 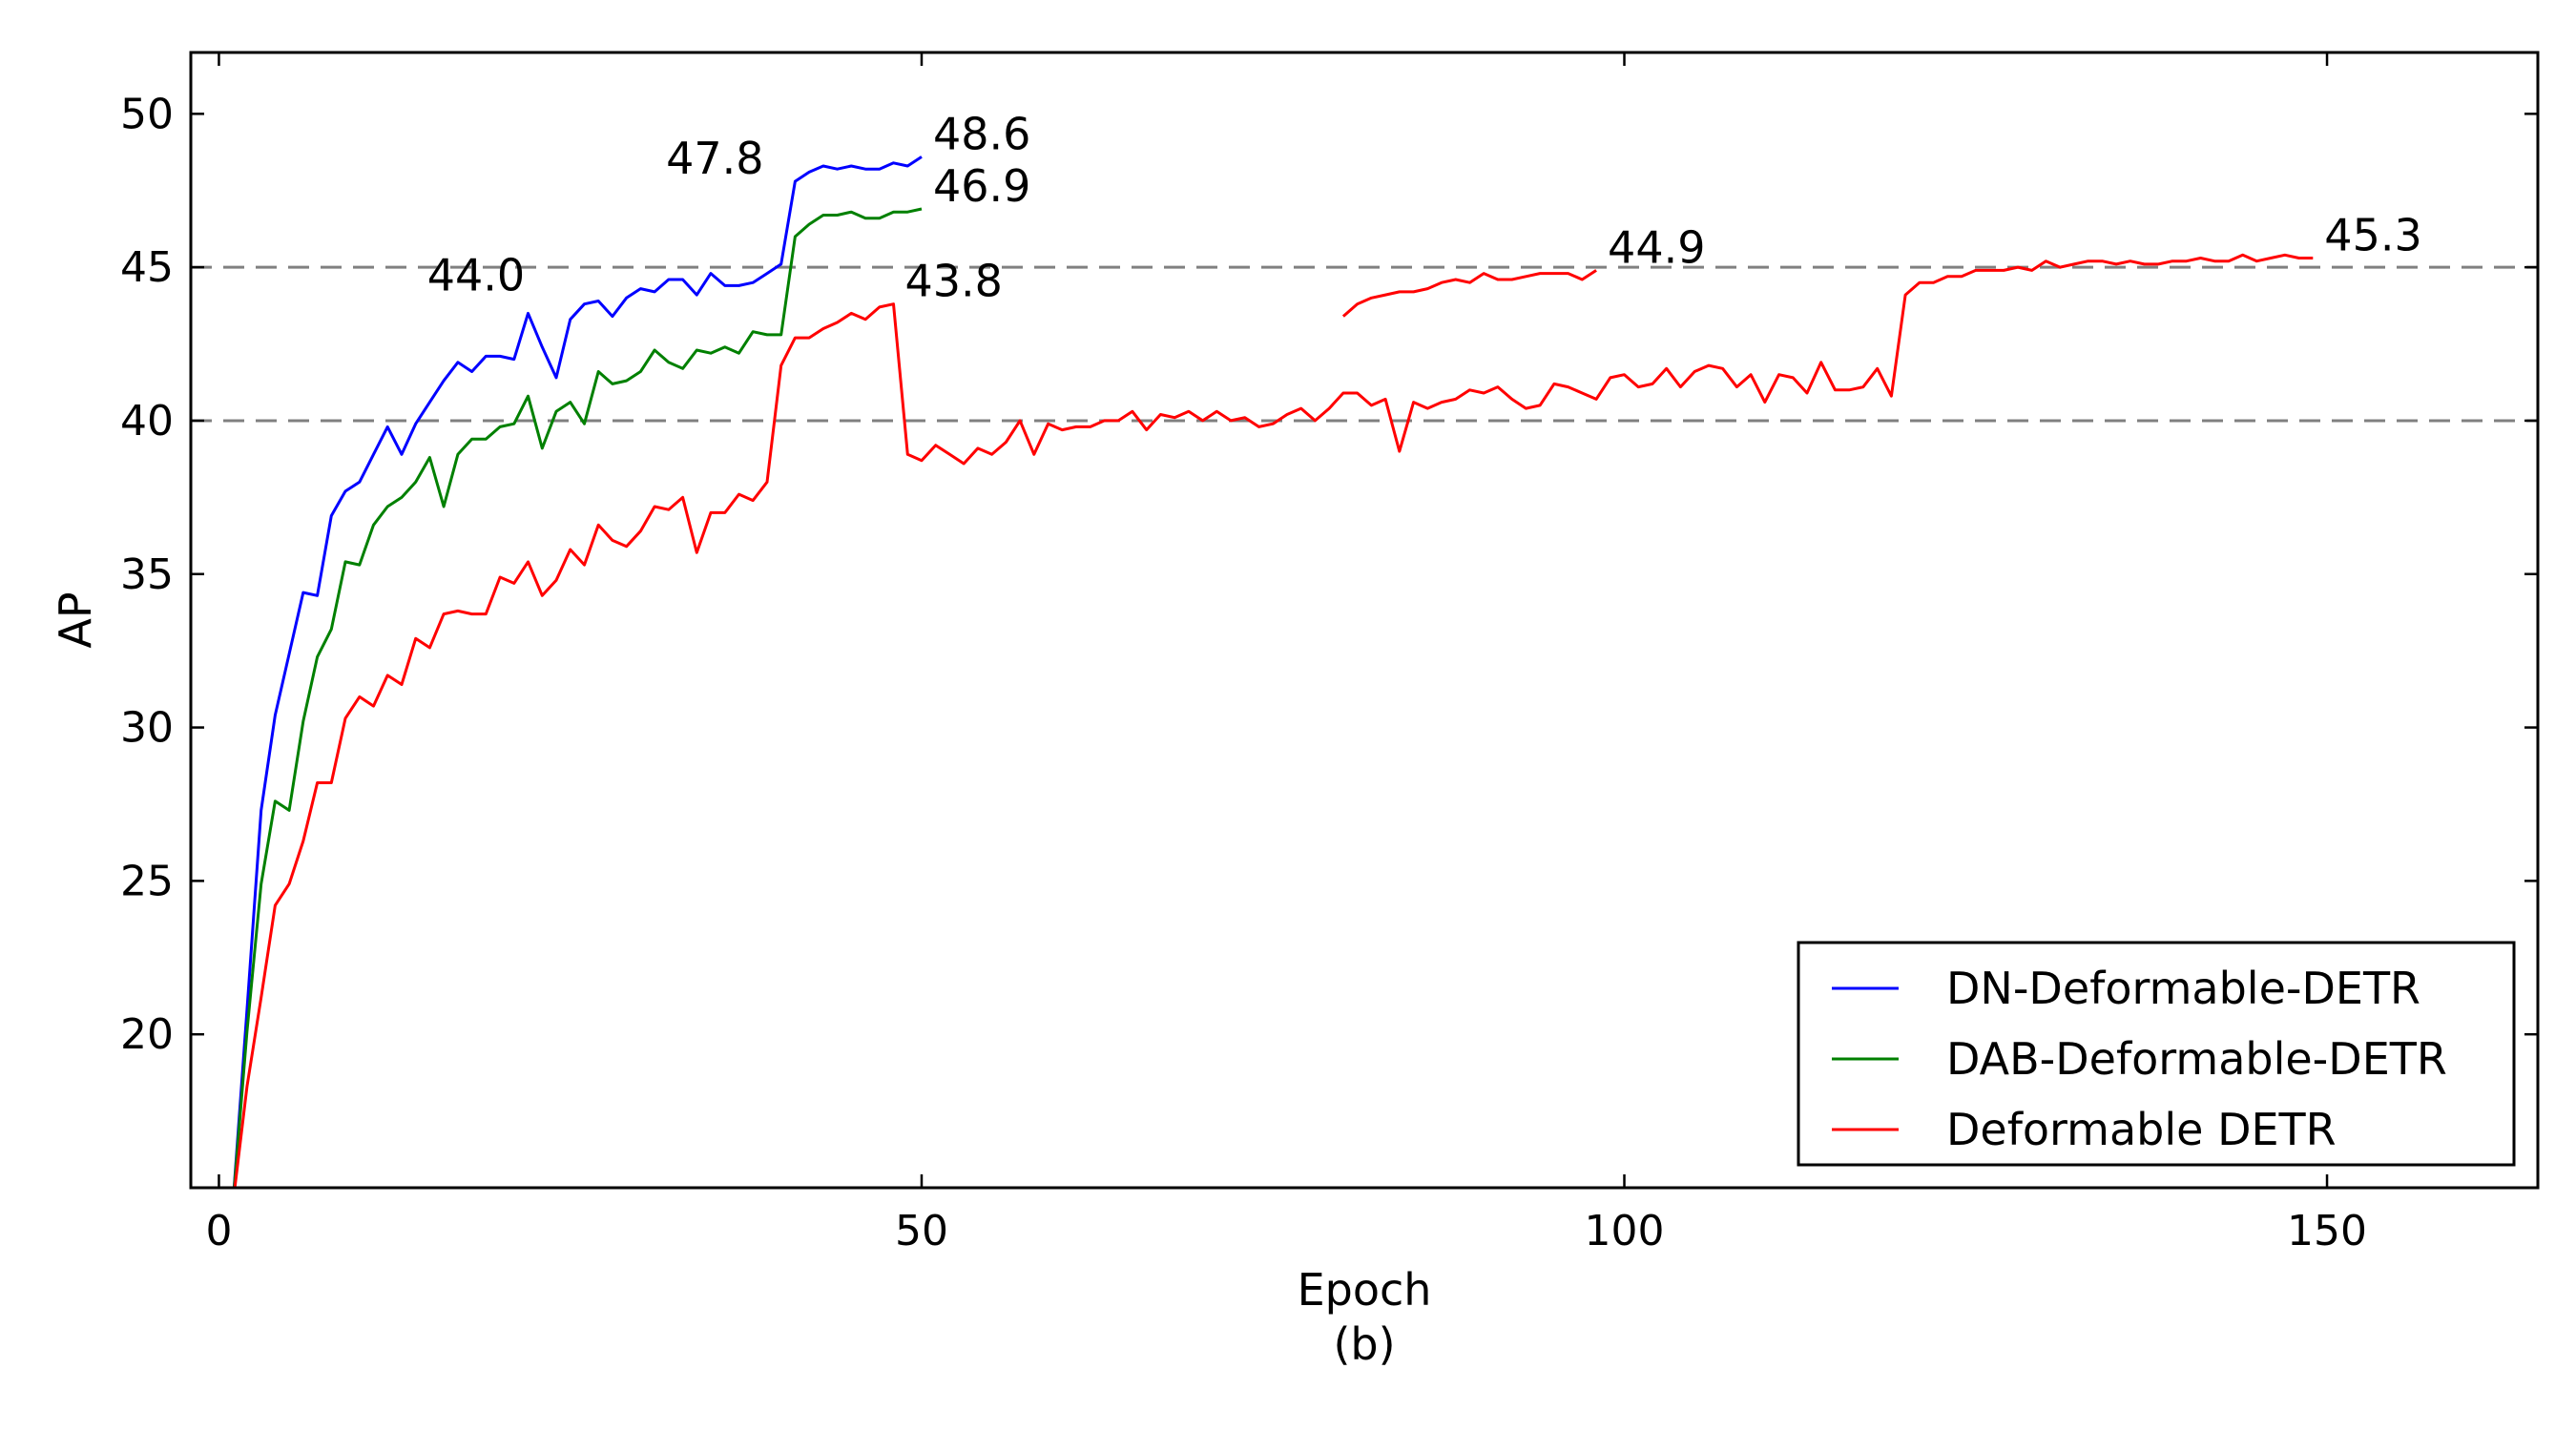 What do you see at coordinates (147, 114) in the screenshot?
I see `y-tick-label: 50` at bounding box center [147, 114].